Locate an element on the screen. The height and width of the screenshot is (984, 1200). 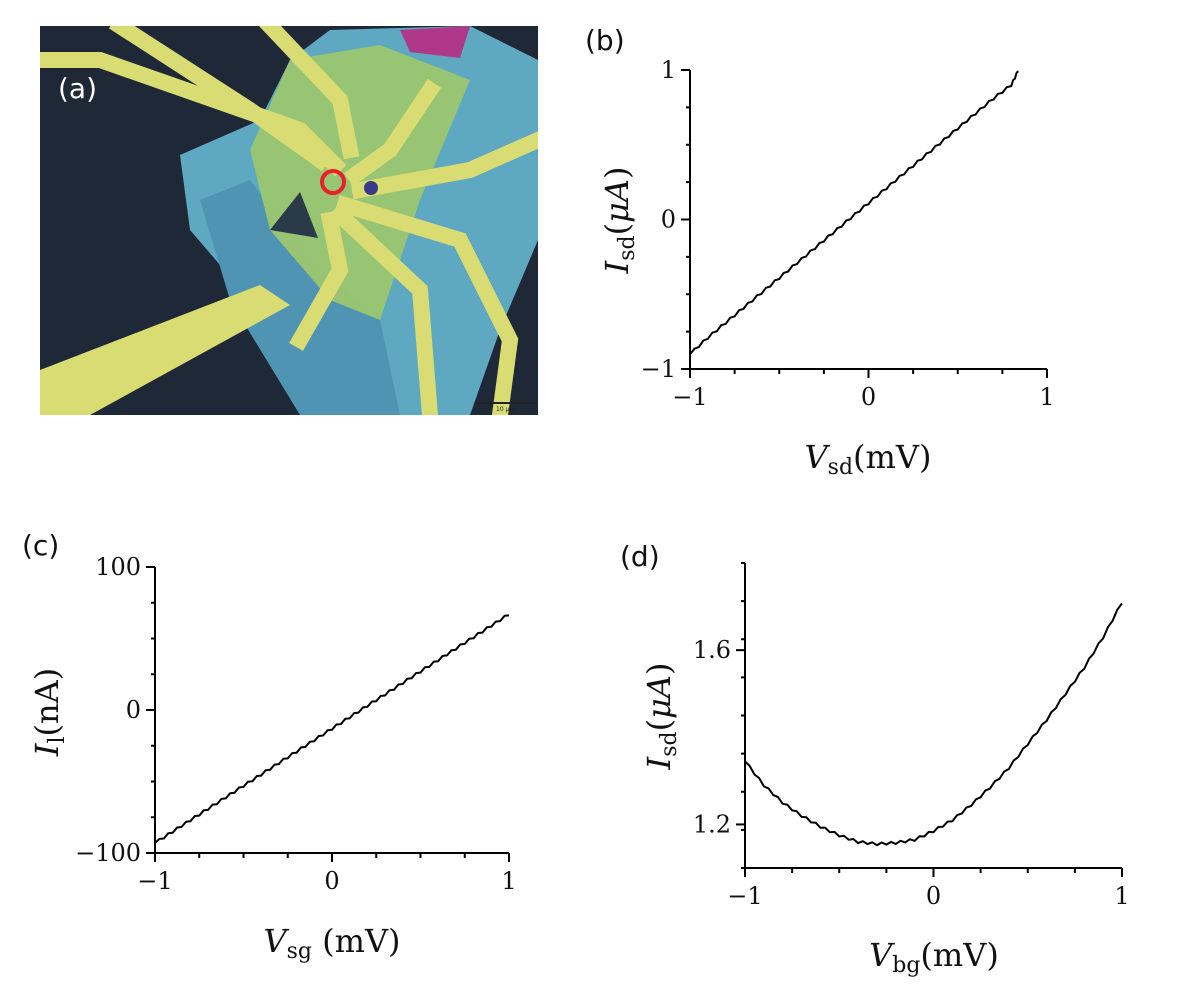
chart-b-y-tick-label: 0 is located at coordinates (668, 220).